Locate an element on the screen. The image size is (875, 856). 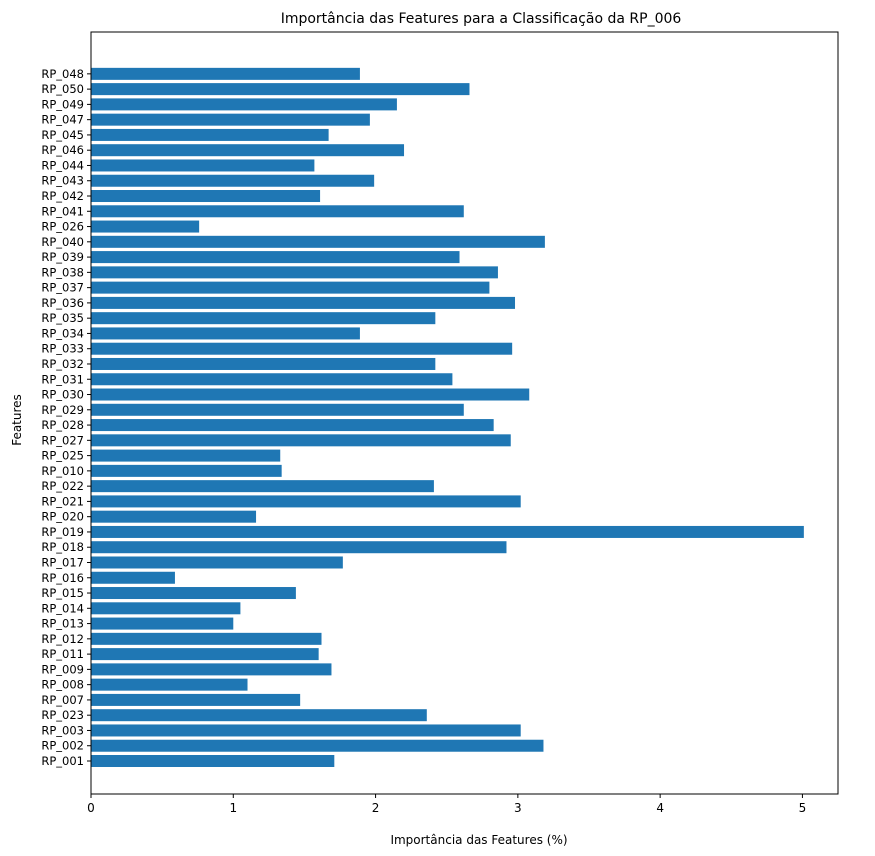
y-tick-label: RP_029 is located at coordinates (62, 410).